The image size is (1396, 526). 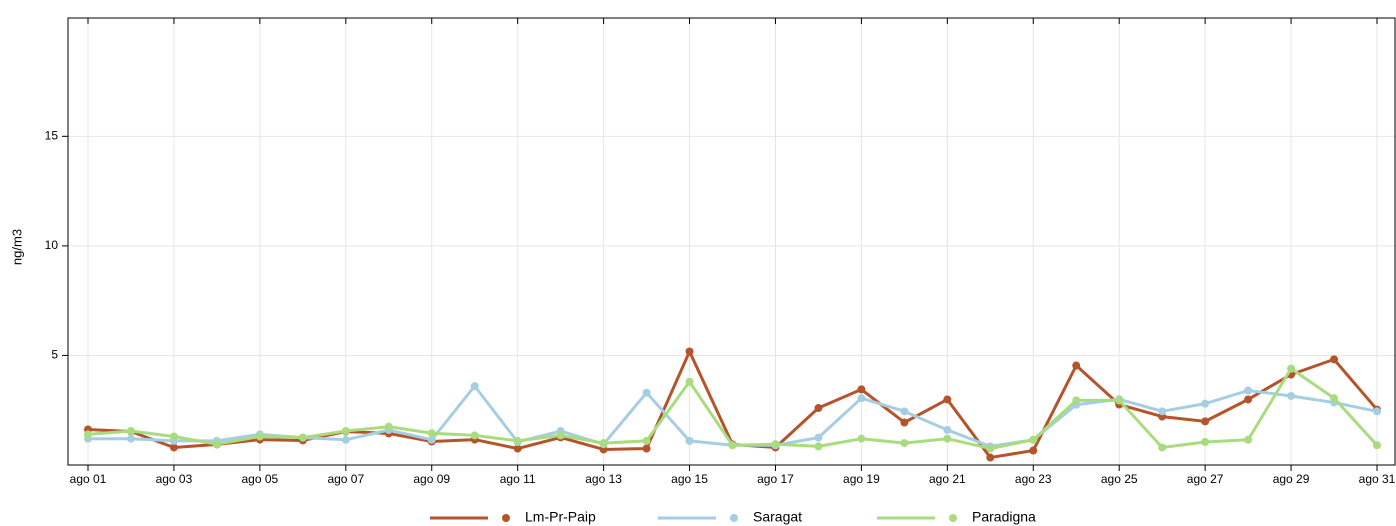 What do you see at coordinates (777, 517) in the screenshot?
I see `legend-label: Saragat` at bounding box center [777, 517].